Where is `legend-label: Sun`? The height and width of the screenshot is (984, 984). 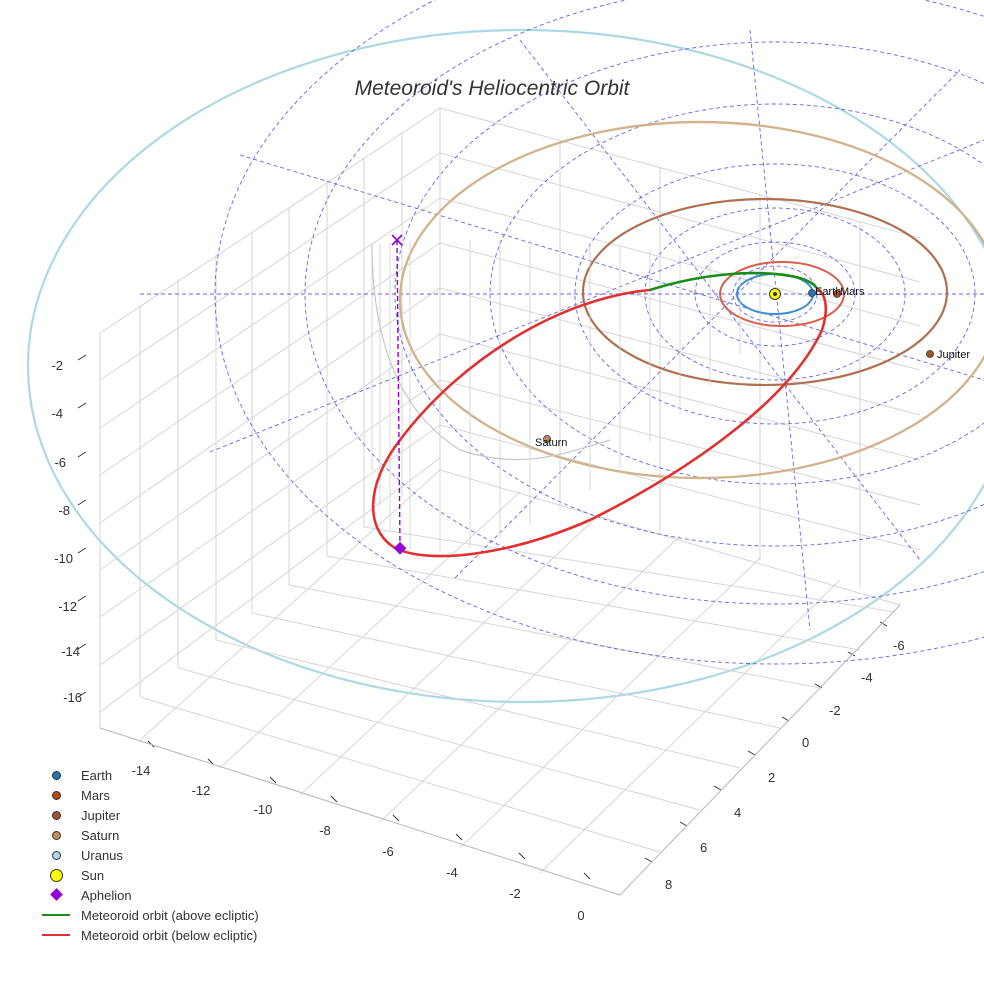 legend-label: Sun is located at coordinates (93, 875).